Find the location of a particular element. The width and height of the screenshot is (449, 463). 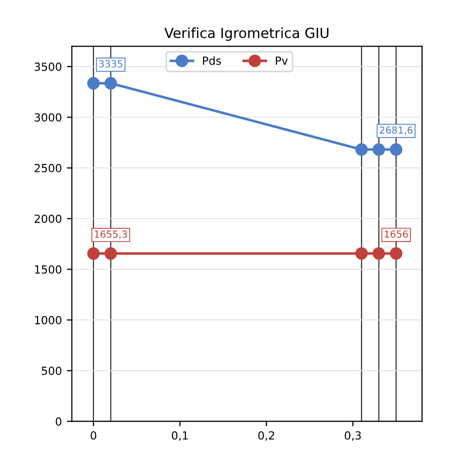

y-tick-label: 2000 is located at coordinates (48, 218).